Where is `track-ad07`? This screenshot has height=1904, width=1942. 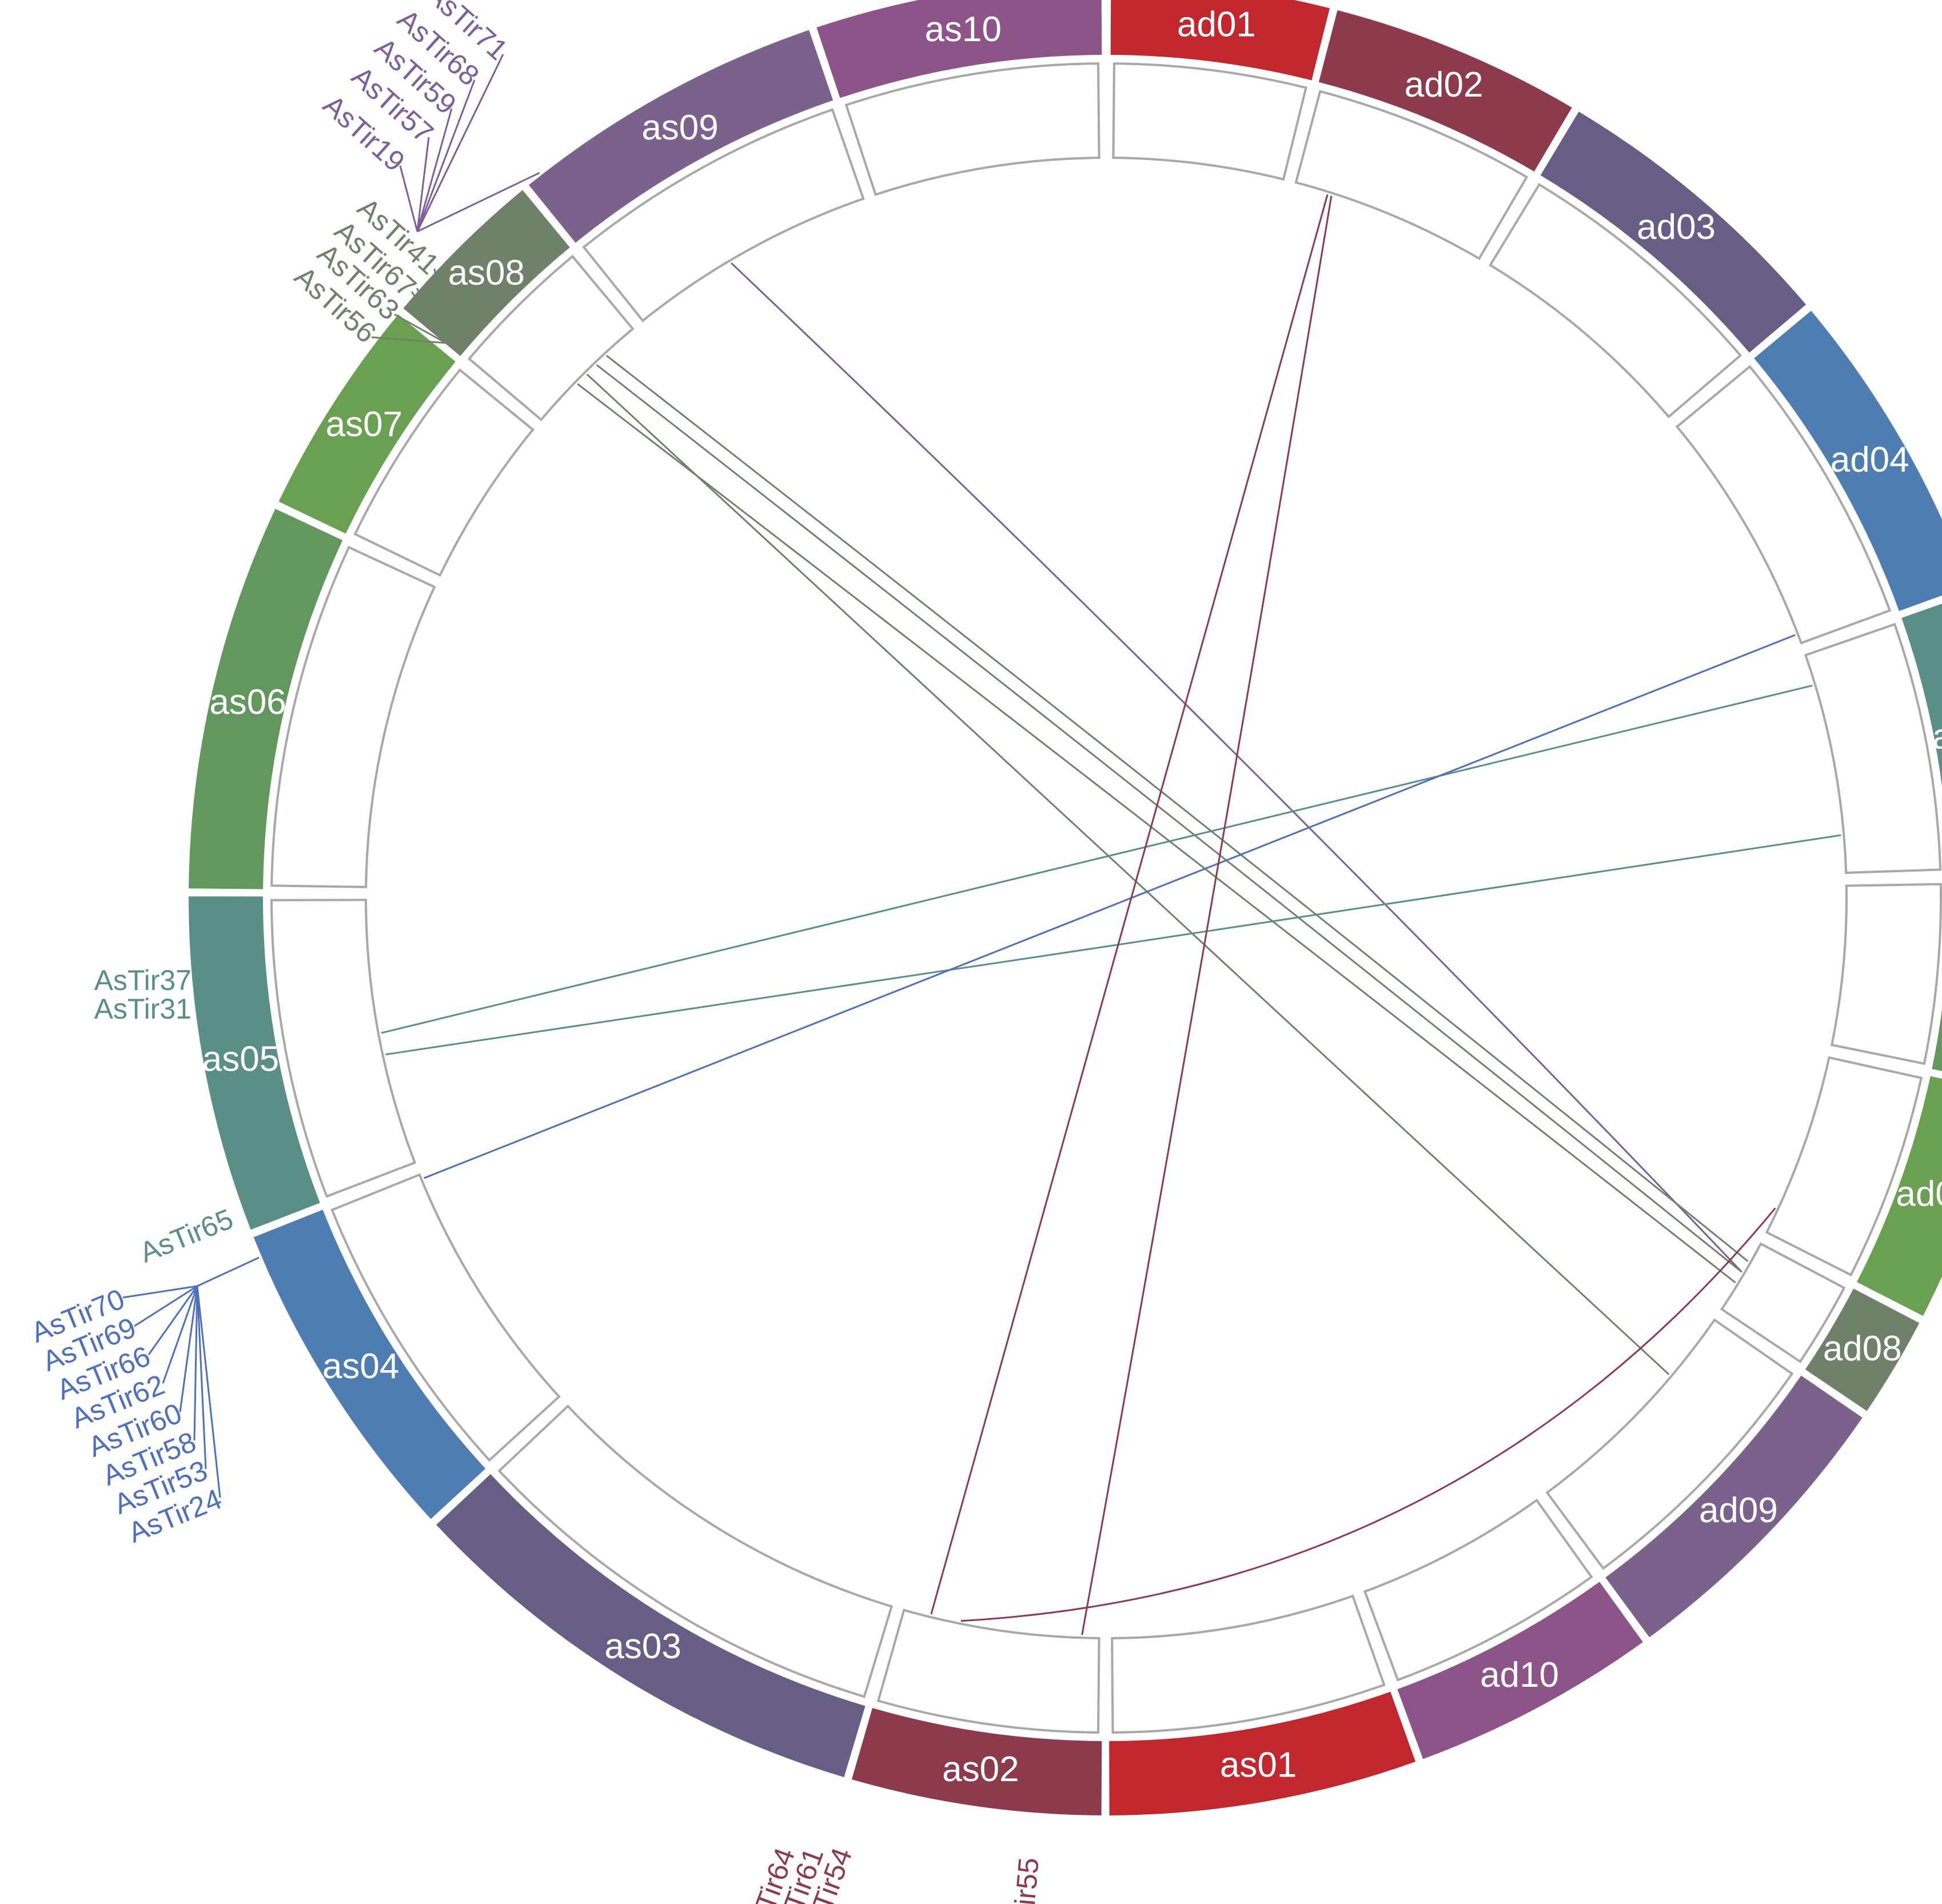 track-ad07 is located at coordinates (1844, 1166).